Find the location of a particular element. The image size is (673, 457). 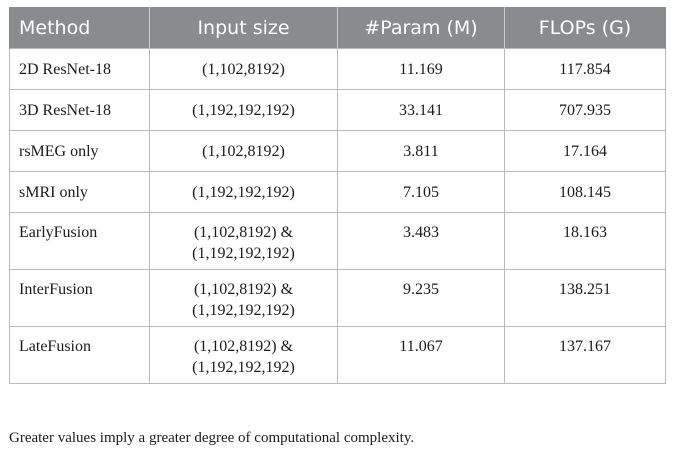

header-params: #Param (M) is located at coordinates (421, 28).